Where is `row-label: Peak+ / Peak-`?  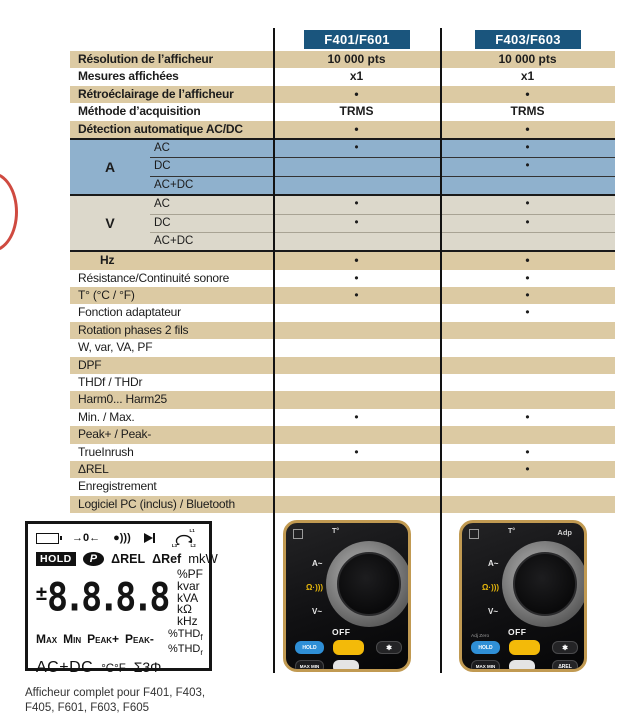
row-label: Peak+ / Peak- is located at coordinates (115, 434).